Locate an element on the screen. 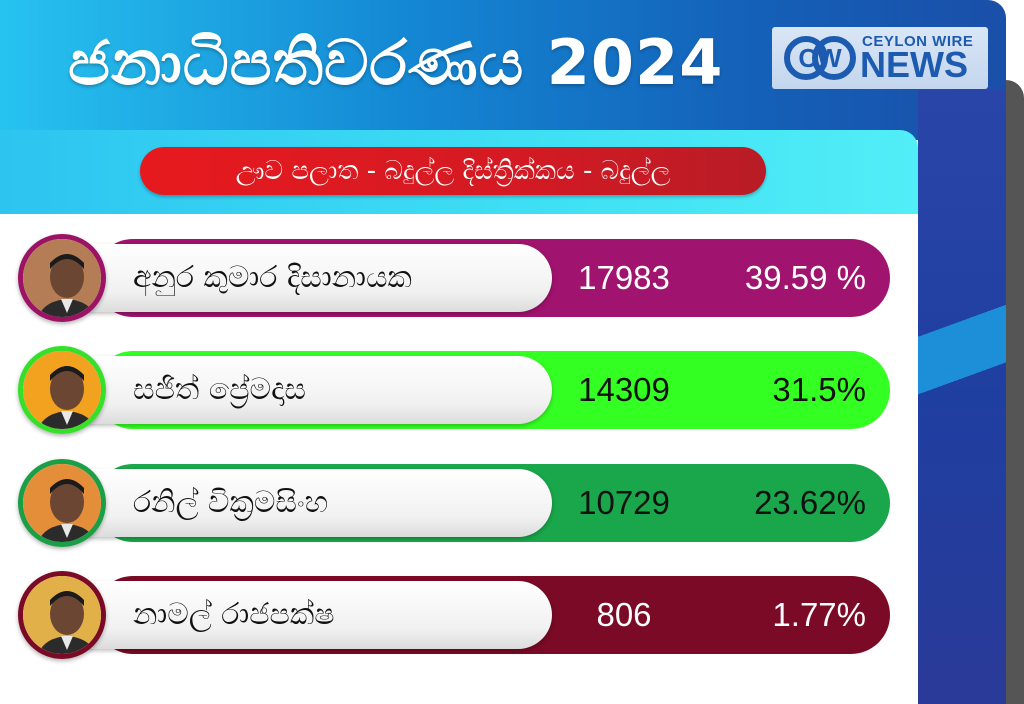 This screenshot has height=704, width=1024. candidate-name: අනුර කුමාර දිසානායක is located at coordinates (272, 277).